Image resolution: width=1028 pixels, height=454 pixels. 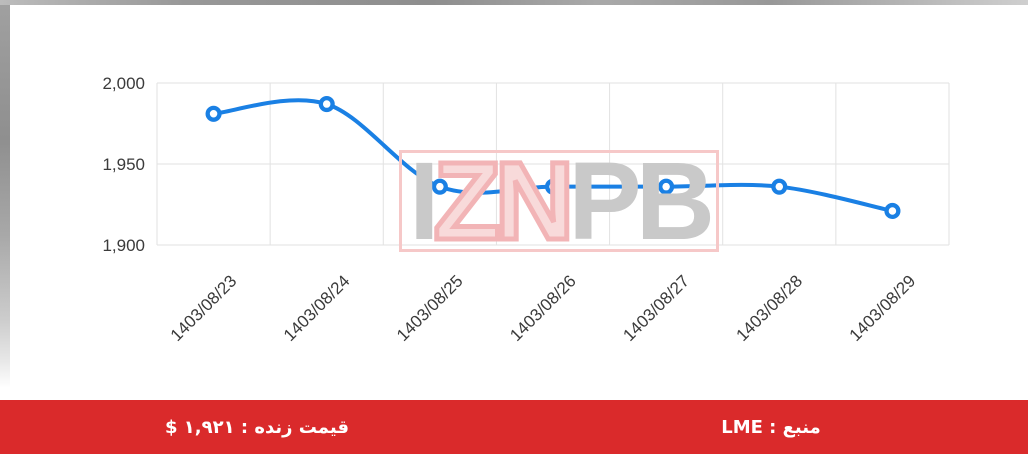 I want to click on source-label: منبع : LME, so click(x=771, y=427).